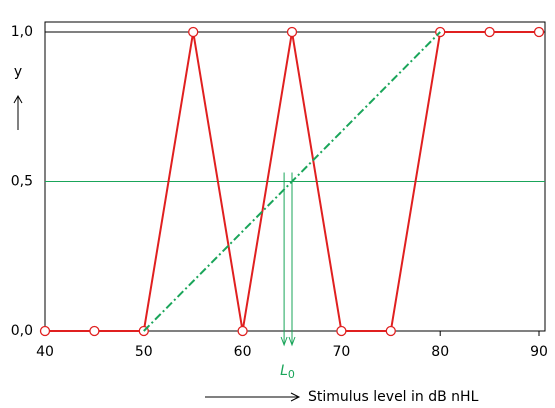 The image size is (555, 408). Describe the element at coordinates (18, 72) in the screenshot. I see `y-axis-label: y` at that location.